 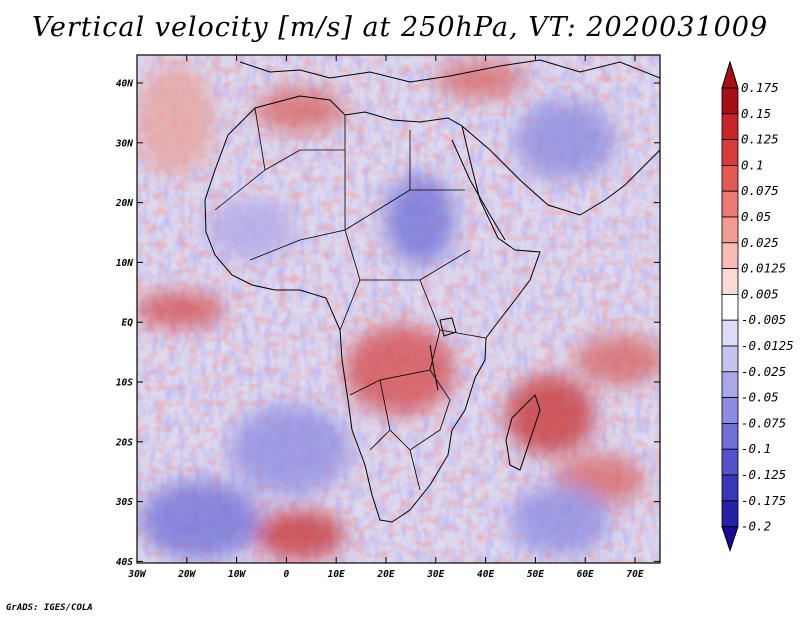 What do you see at coordinates (752, 164) in the screenshot?
I see `colorbar-label: 0.1` at bounding box center [752, 164].